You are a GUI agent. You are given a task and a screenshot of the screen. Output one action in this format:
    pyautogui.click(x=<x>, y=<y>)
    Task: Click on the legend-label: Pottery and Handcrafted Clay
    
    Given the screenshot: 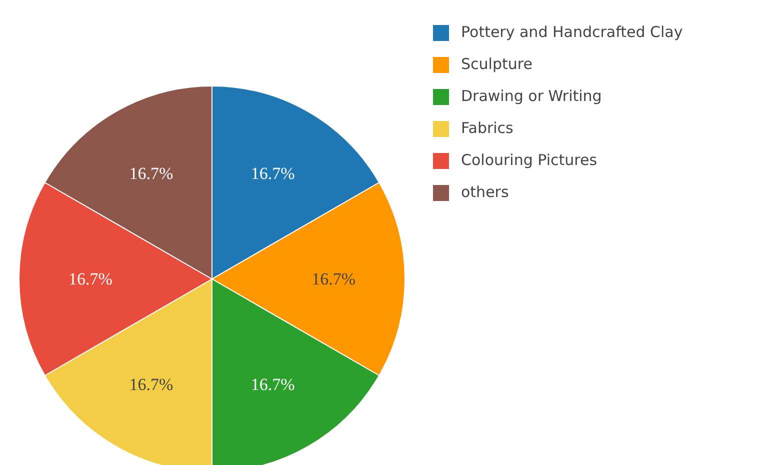 What is the action you would take?
    pyautogui.click(x=572, y=32)
    